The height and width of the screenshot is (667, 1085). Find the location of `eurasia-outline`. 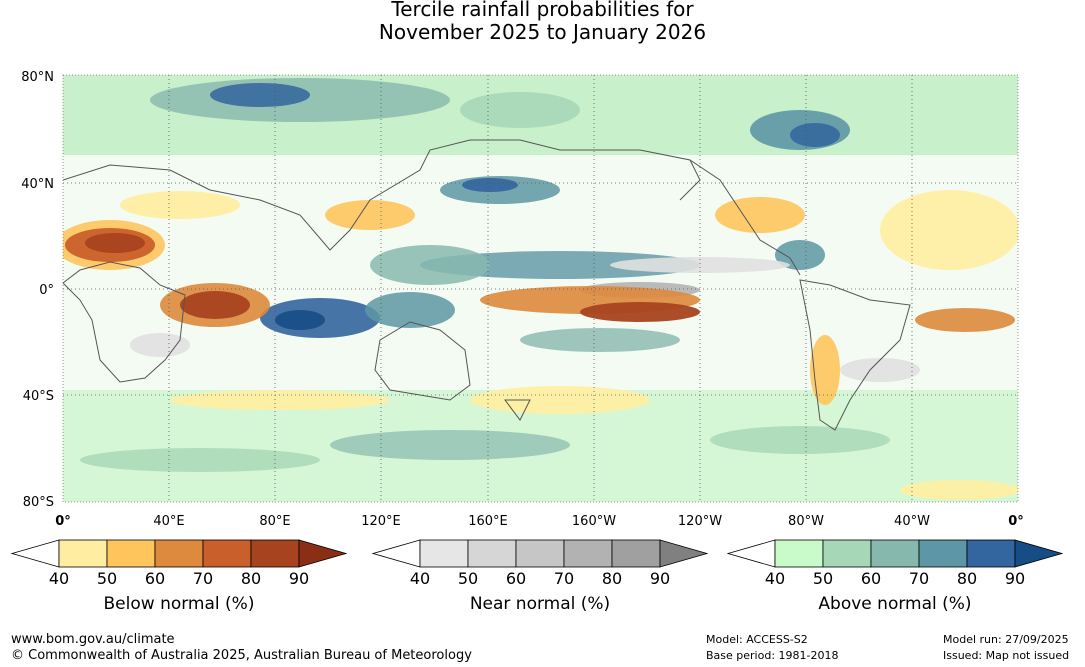

eurasia-outline is located at coordinates (382, 195).